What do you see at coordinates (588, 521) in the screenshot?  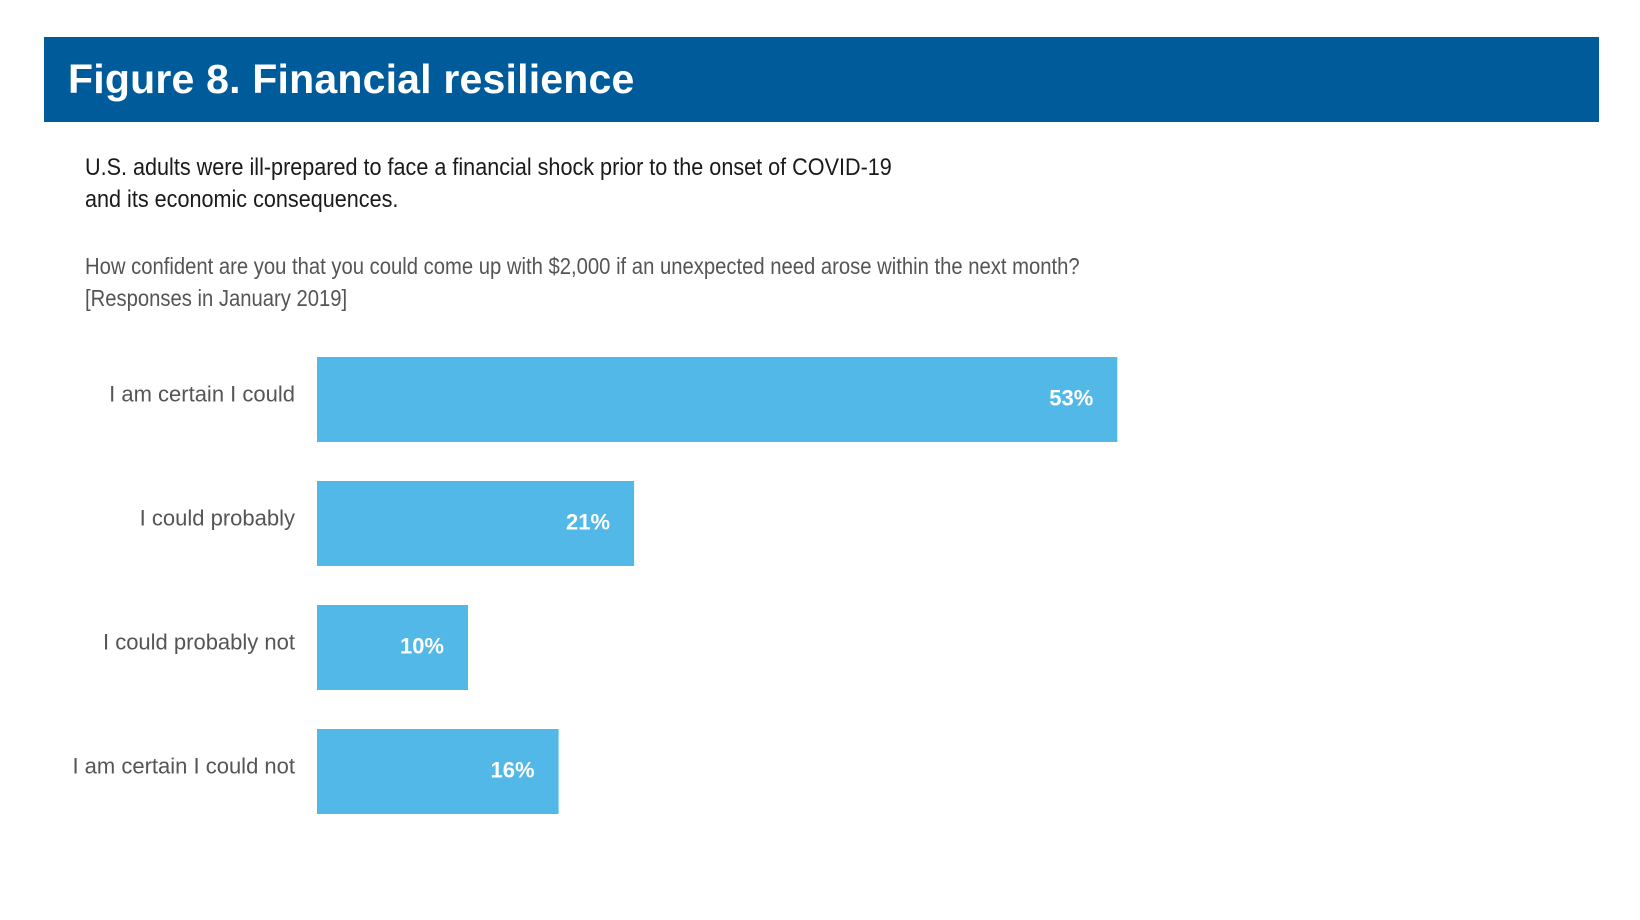 I see `value-label-2: 21%` at bounding box center [588, 521].